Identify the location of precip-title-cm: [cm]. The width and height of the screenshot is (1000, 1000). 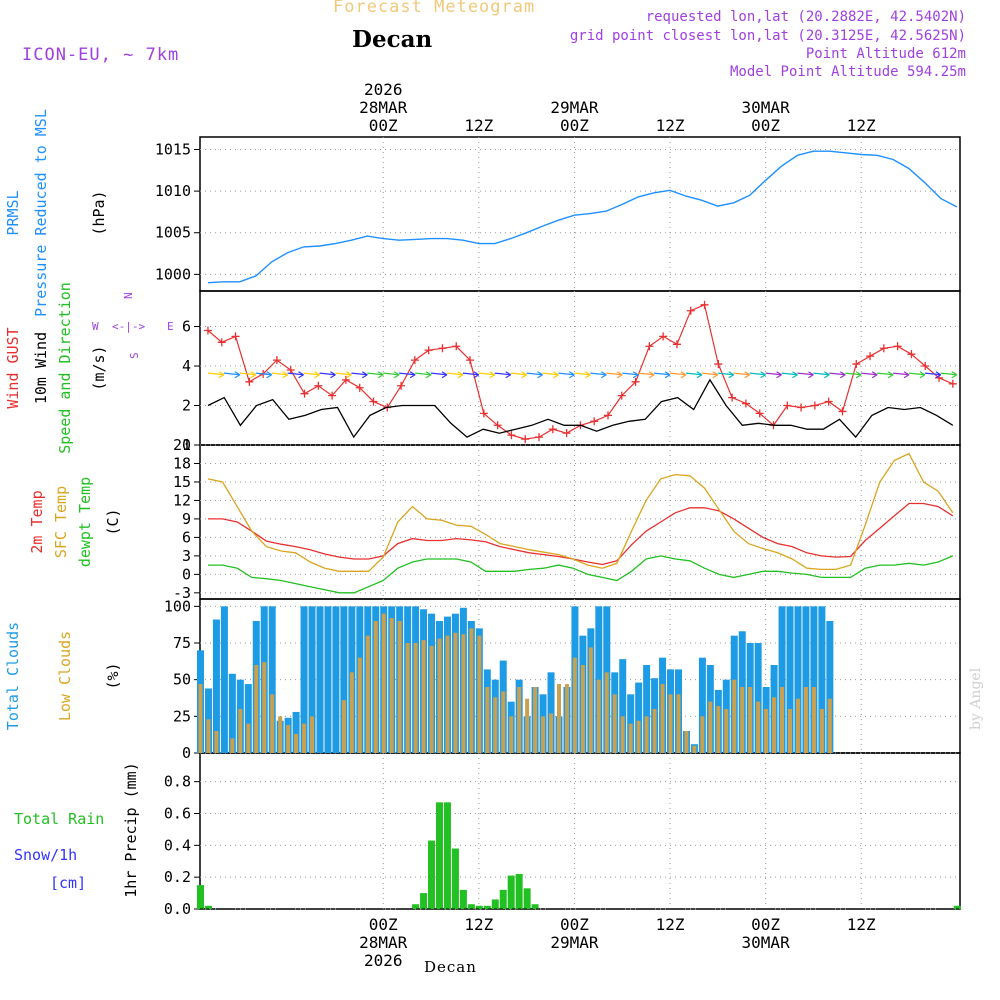
(68, 883).